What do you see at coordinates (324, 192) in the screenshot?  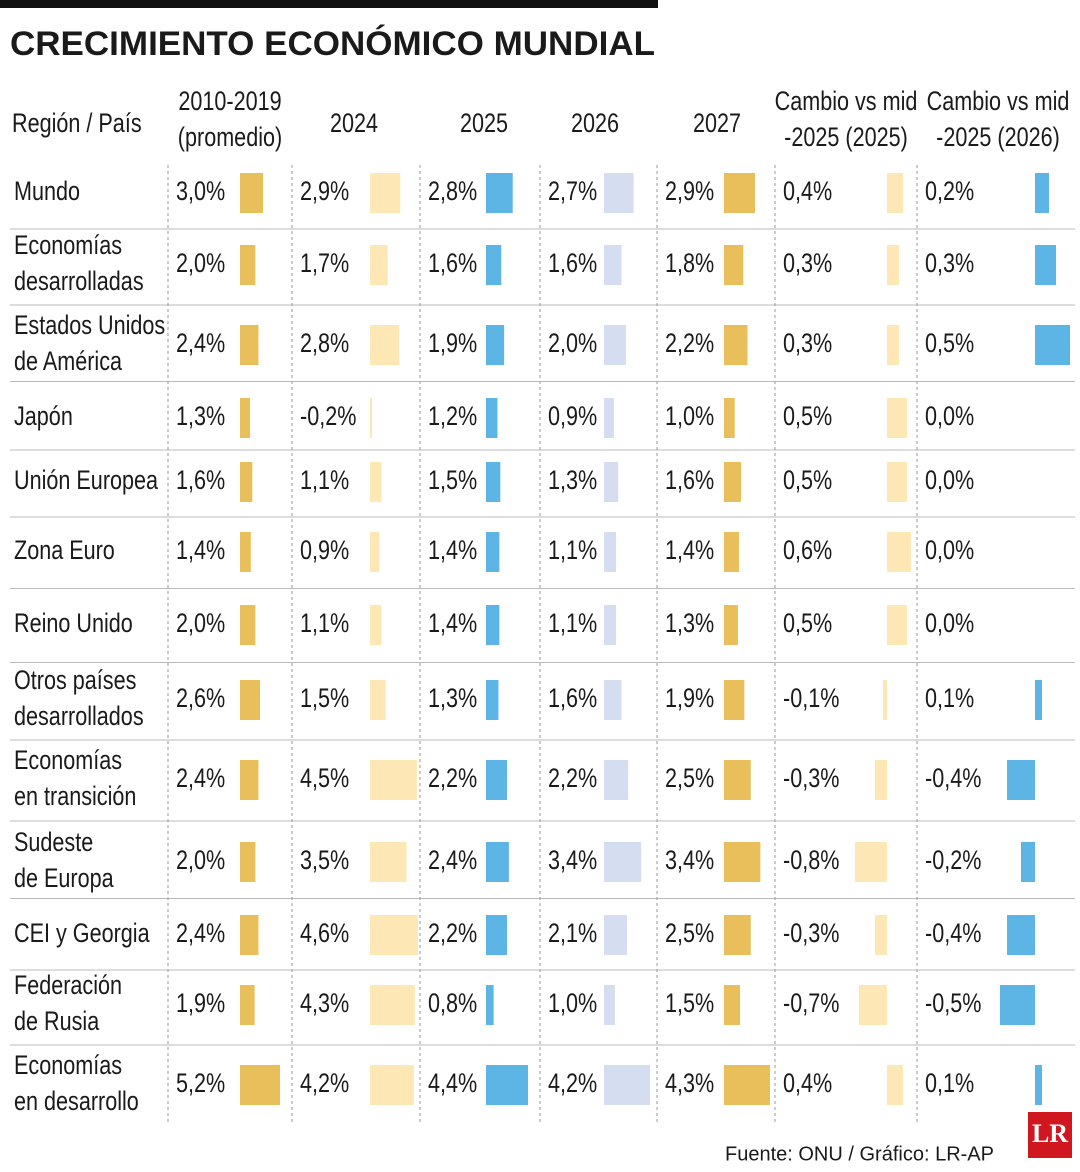 I see `value-label: 2,9%` at bounding box center [324, 192].